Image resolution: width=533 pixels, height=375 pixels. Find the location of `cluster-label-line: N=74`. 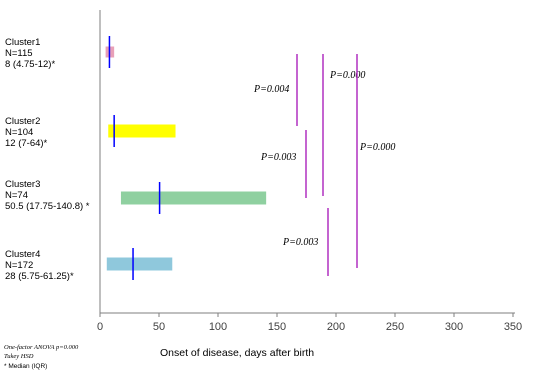

cluster-label-line: N=74 is located at coordinates (16, 195).